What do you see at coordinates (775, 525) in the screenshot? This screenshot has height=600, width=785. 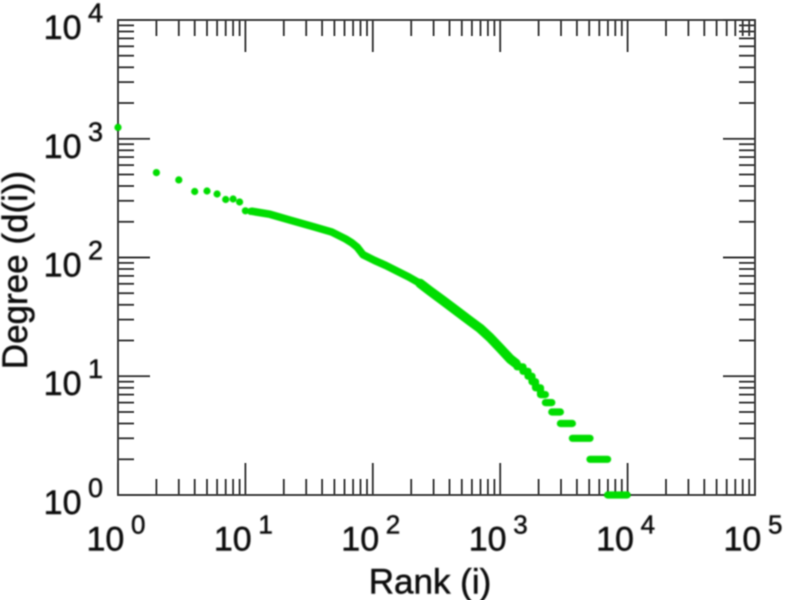 I see `svg-text: 5` at bounding box center [775, 525].